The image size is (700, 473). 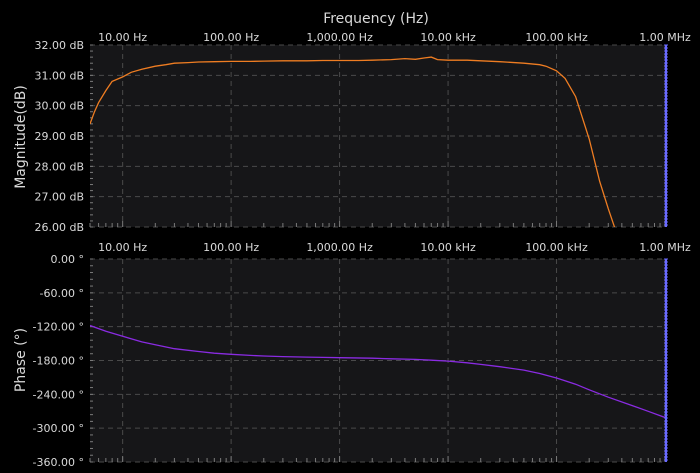 I want to click on phase-y-tick-label: -360.00 °, so click(x=58, y=462).